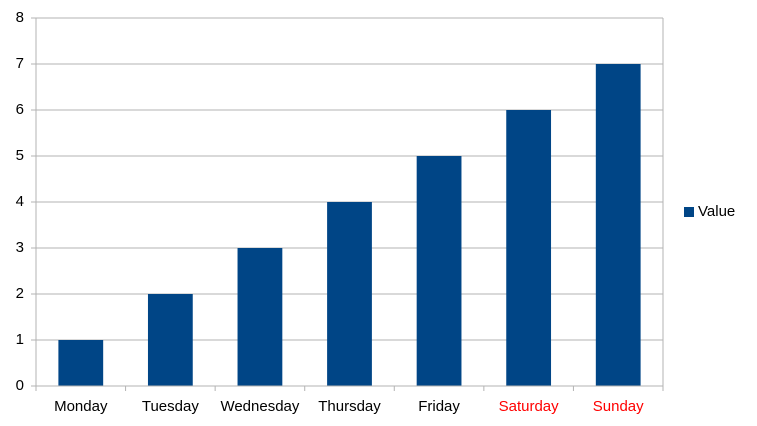 This screenshot has width=757, height=426. I want to click on x-tick-label: Friday, so click(439, 406).